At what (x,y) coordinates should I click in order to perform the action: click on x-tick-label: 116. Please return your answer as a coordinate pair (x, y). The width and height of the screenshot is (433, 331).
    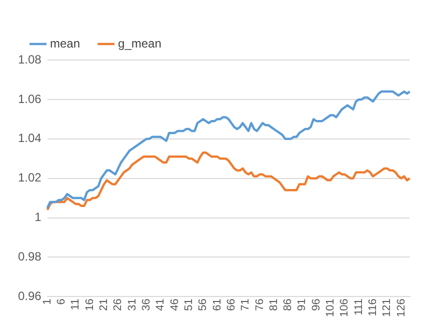
    Looking at the image, I should click on (373, 307).